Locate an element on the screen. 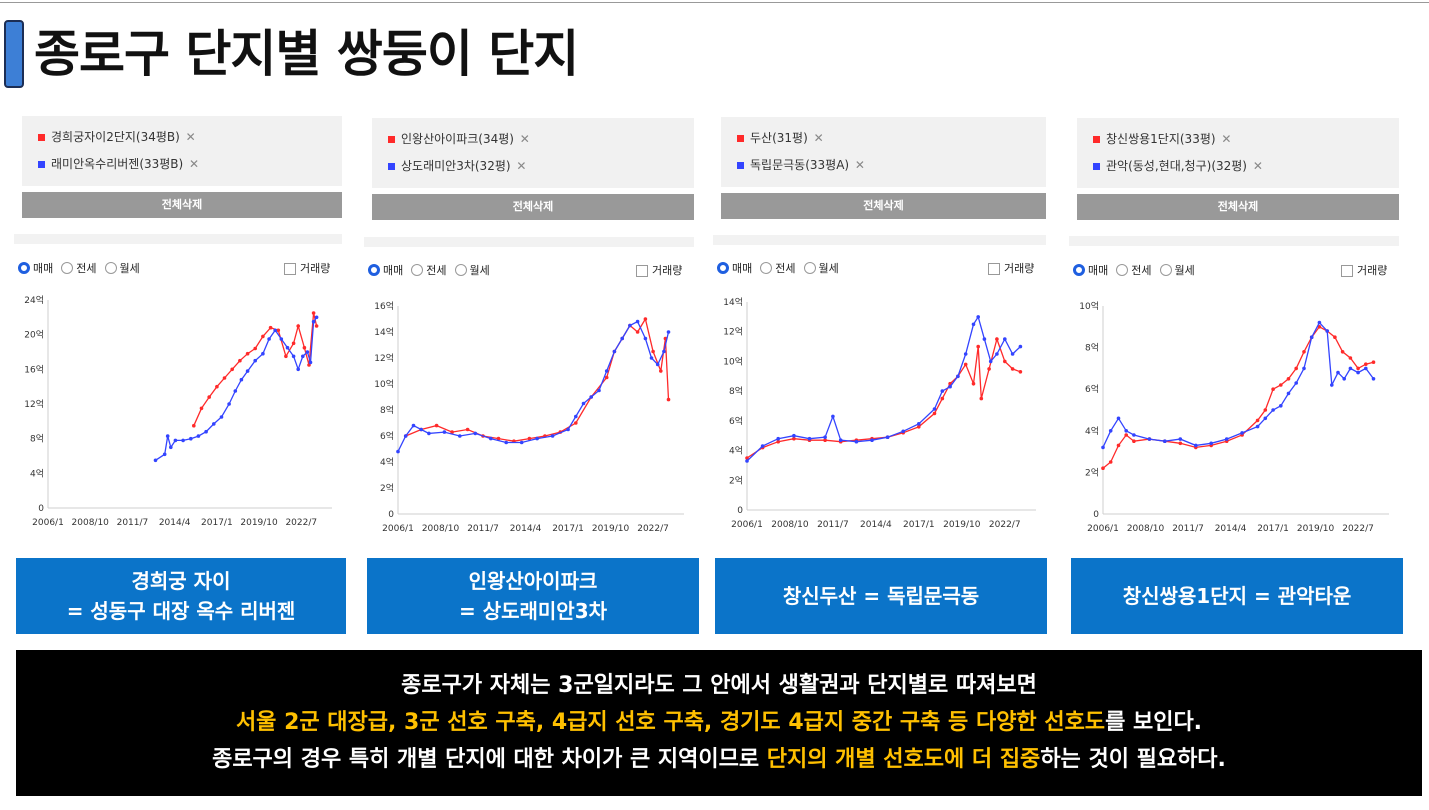 Image resolution: width=1429 pixels, height=810 pixels. legend-item: 관악(동성,현대,청구)(32평) ✕ is located at coordinates (1178, 165).